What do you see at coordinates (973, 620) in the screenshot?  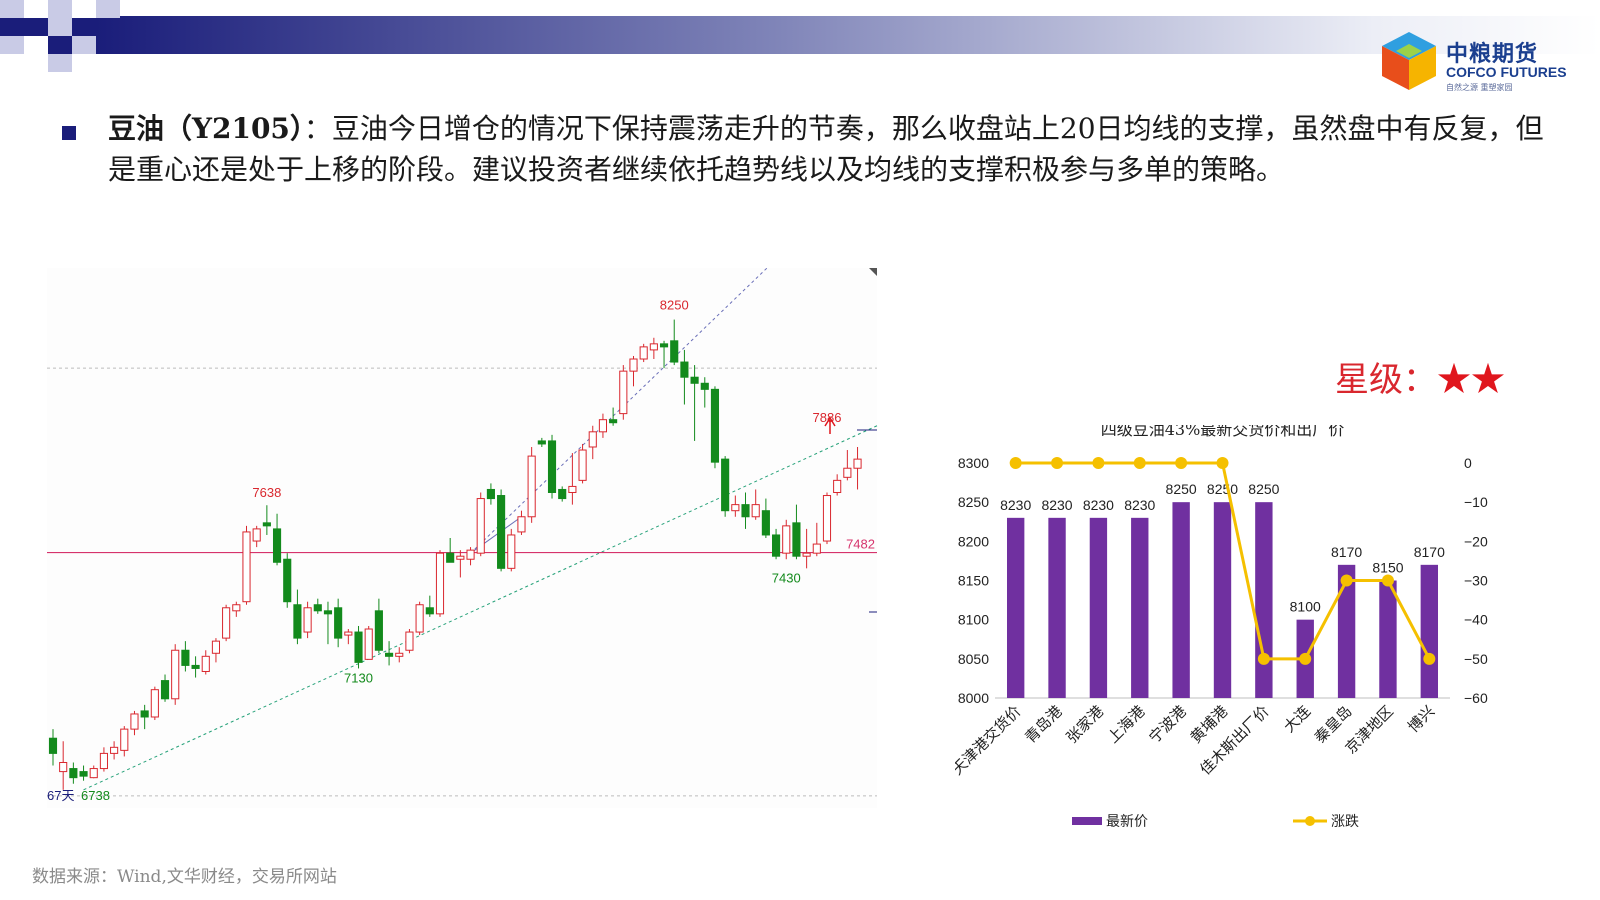 I see `y-left-tick-label: 8100` at bounding box center [973, 620].